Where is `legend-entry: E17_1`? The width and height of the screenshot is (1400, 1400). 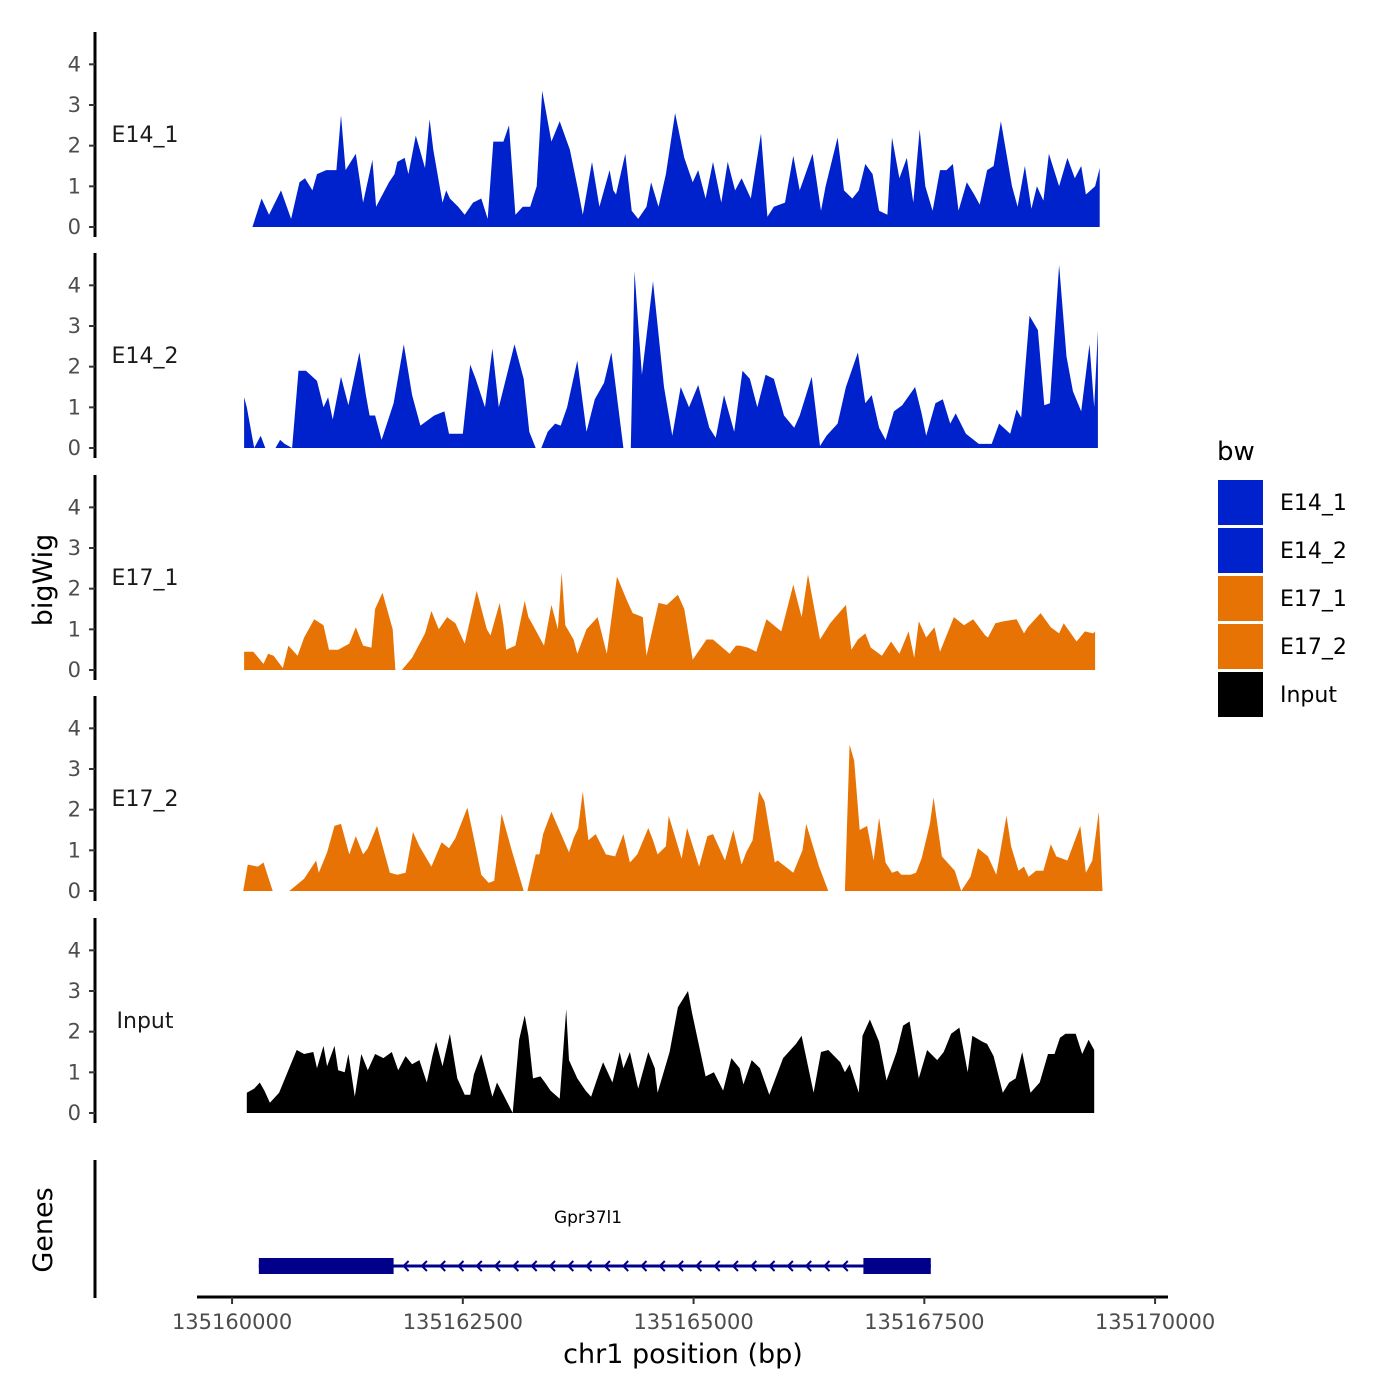 legend-entry: E17_1 is located at coordinates (1282, 598).